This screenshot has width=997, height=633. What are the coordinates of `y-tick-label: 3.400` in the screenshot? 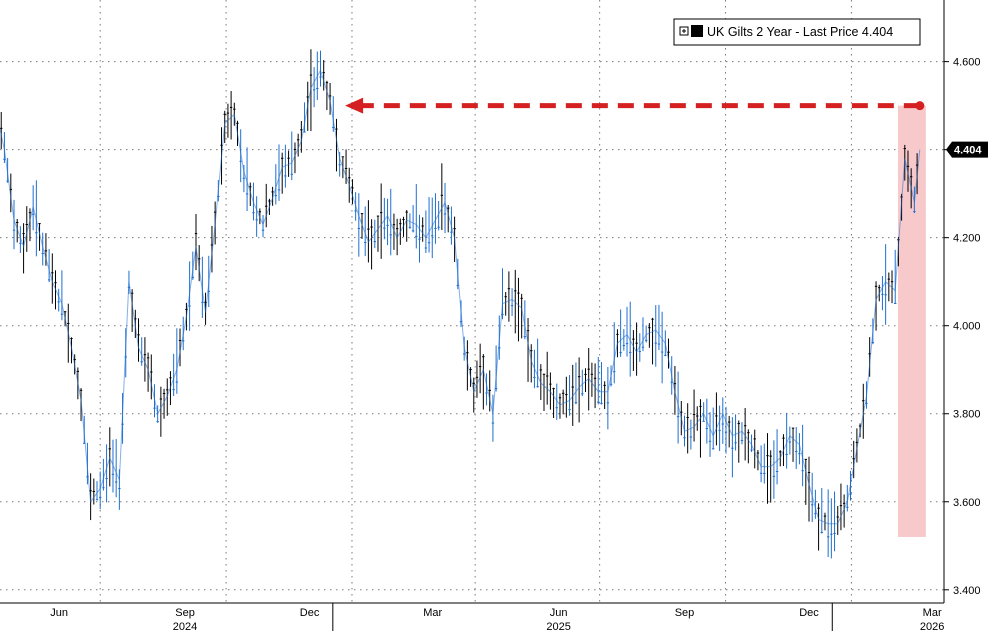 It's located at (967, 591).